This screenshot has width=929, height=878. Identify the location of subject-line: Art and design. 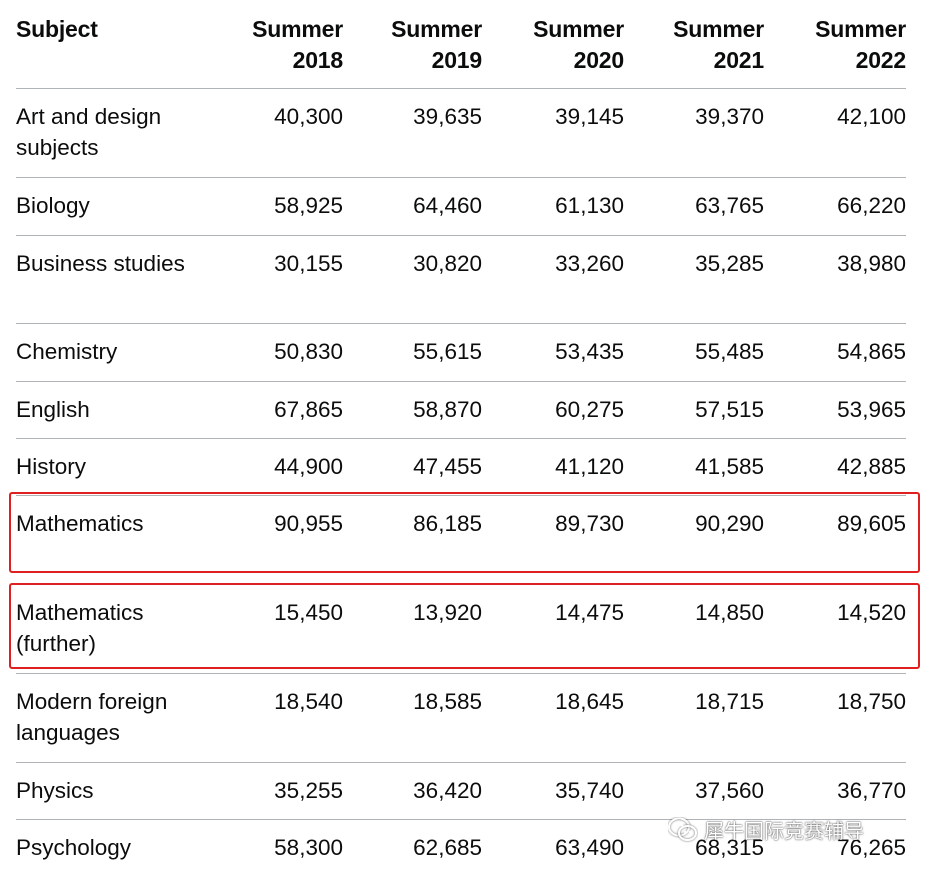
(89, 116).